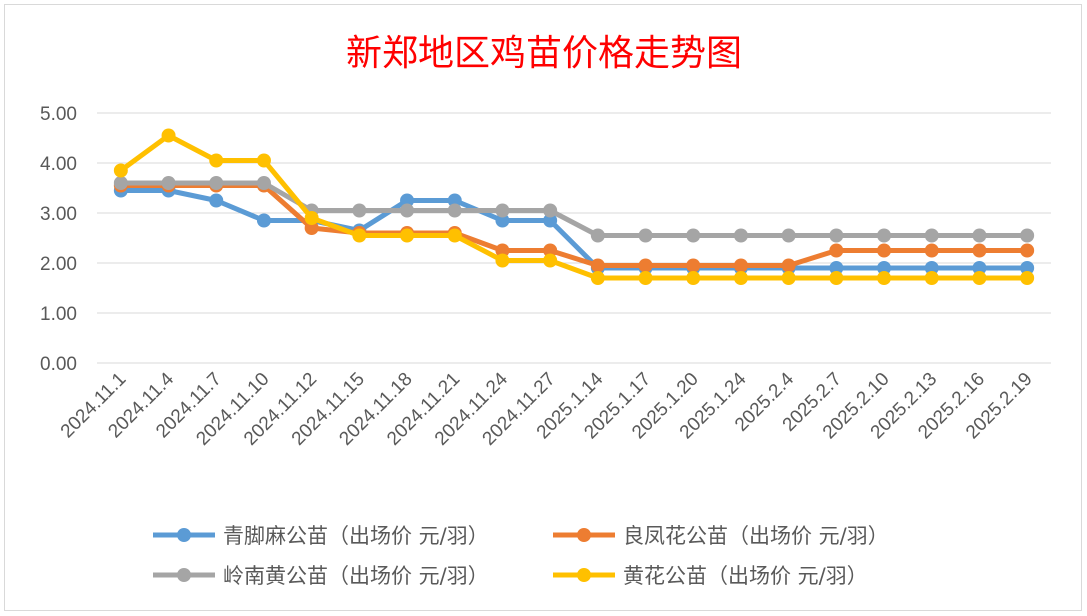  I want to click on legend-label: 良凤花公苗（出场价 元/羽）, so click(756, 536).